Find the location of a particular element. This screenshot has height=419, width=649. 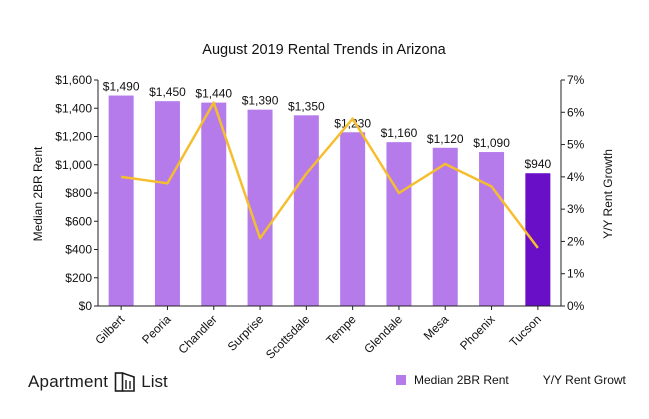

x-tick-label-chandler: Chandler is located at coordinates (198, 334).